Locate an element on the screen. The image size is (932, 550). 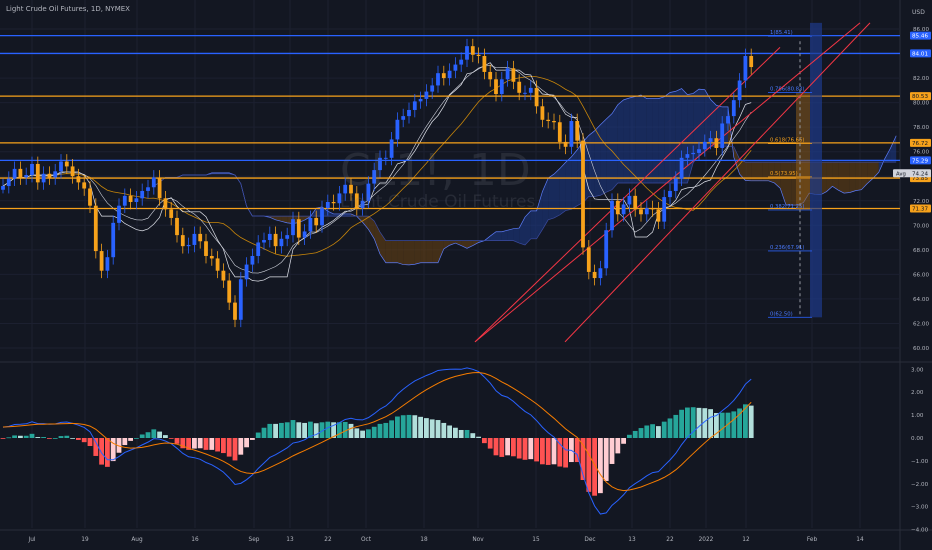
macd-tick-label: 3.00 is located at coordinates (917, 370).